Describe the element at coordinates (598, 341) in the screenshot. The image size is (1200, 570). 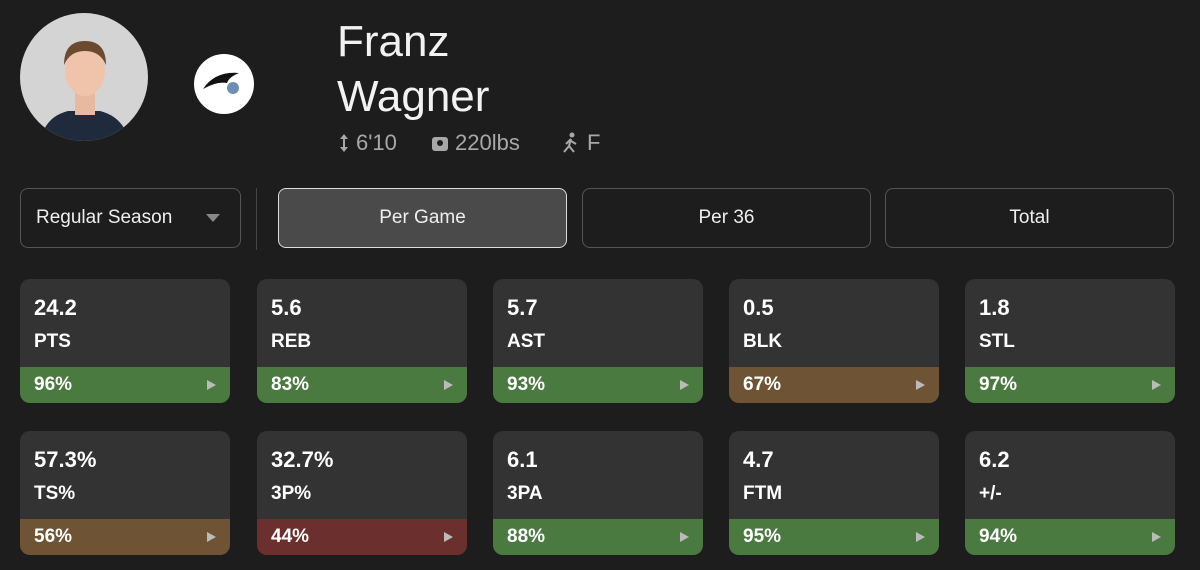
I see `stat-card: 5.7 AST 93%` at that location.